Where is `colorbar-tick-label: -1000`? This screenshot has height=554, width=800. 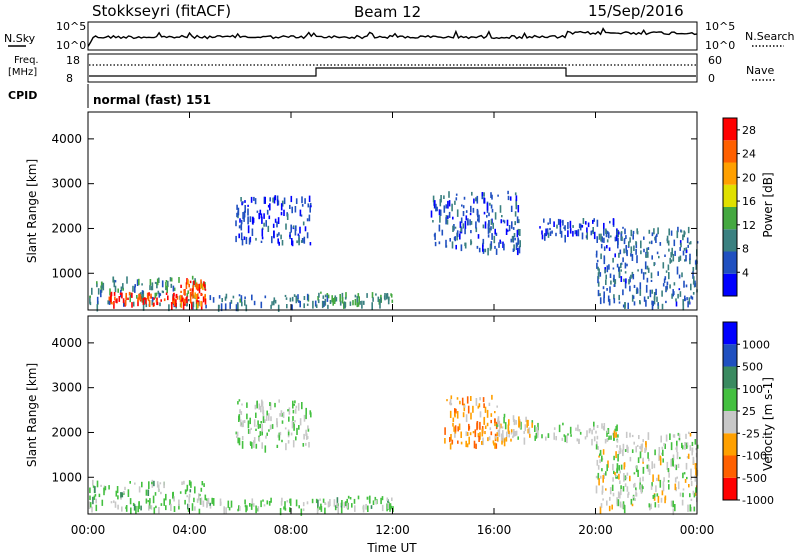 colorbar-tick-label: -1000 is located at coordinates (758, 500).